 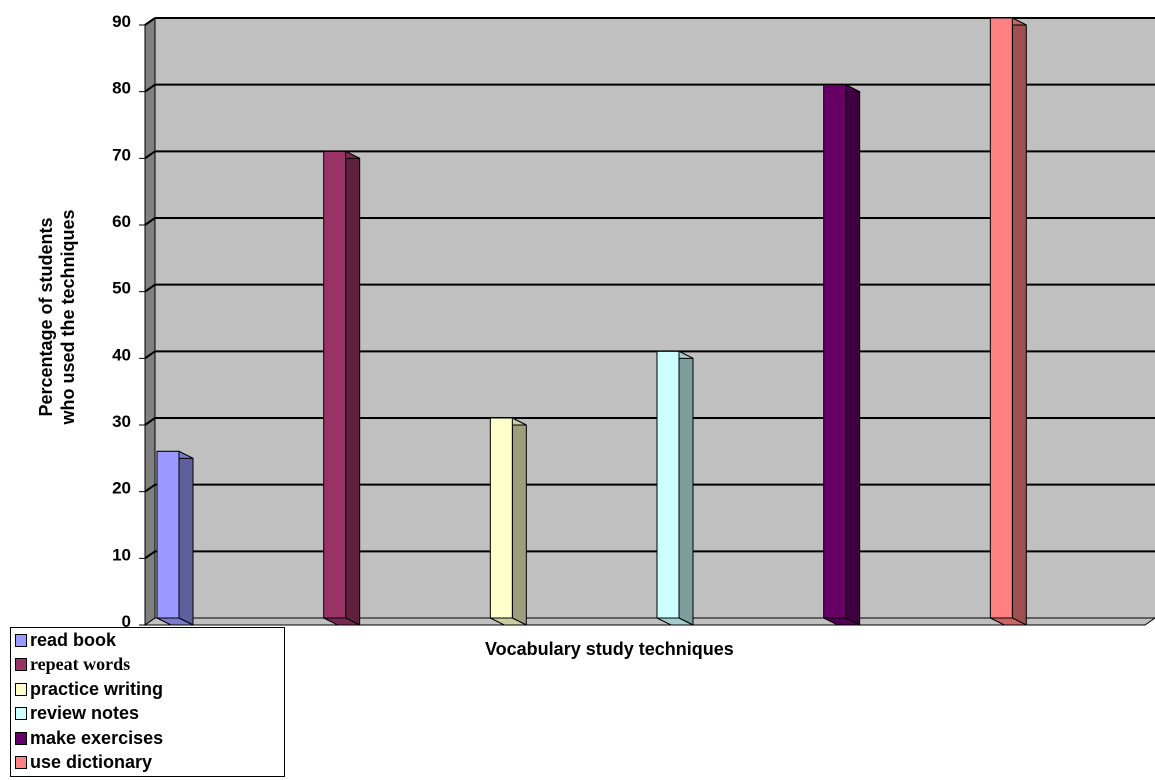 What do you see at coordinates (649, 621) in the screenshot?
I see `floor` at bounding box center [649, 621].